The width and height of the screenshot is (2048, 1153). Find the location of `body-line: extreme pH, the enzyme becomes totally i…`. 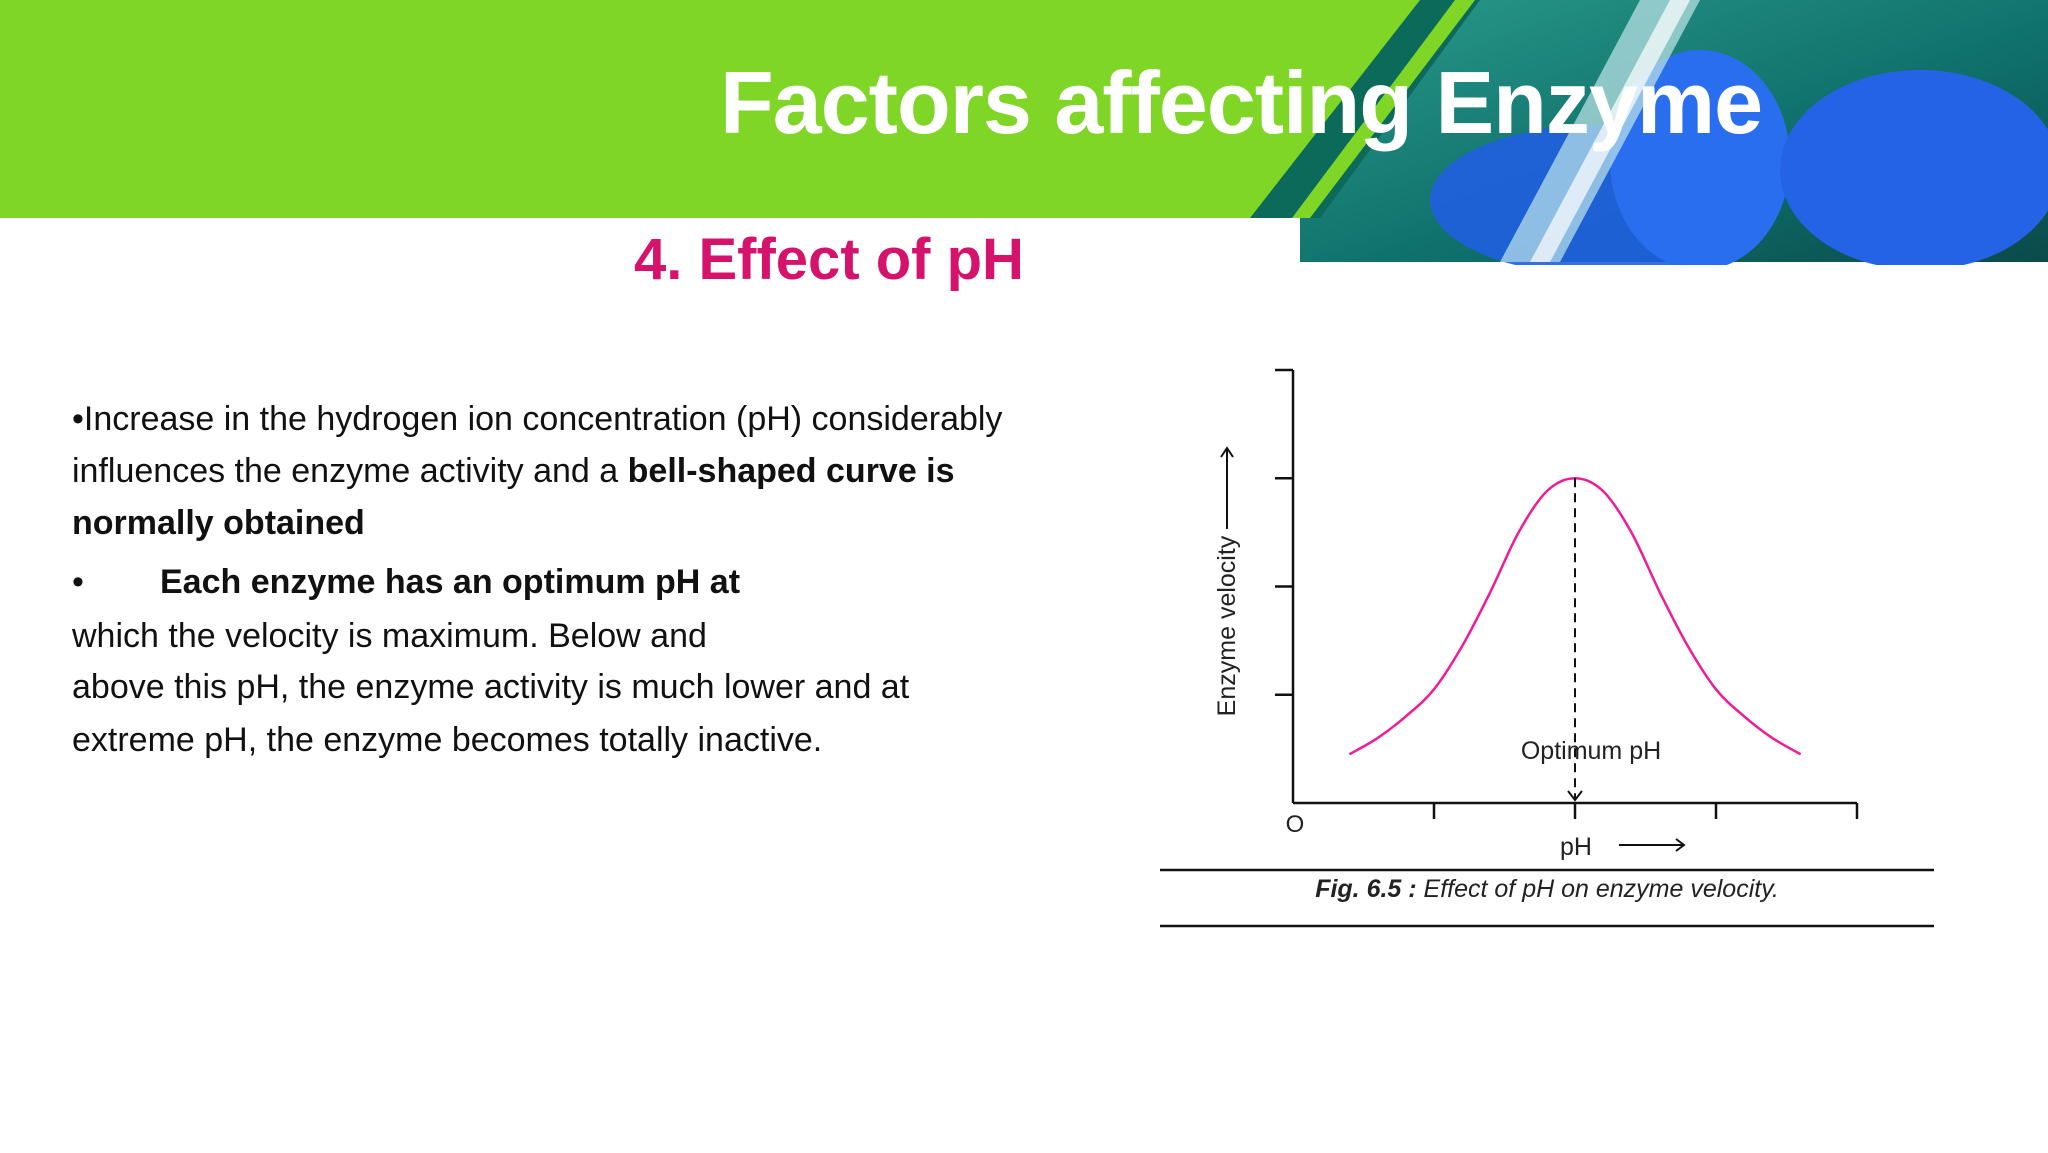

body-line: extreme pH, the enzyme becomes totally i… is located at coordinates (447, 740).